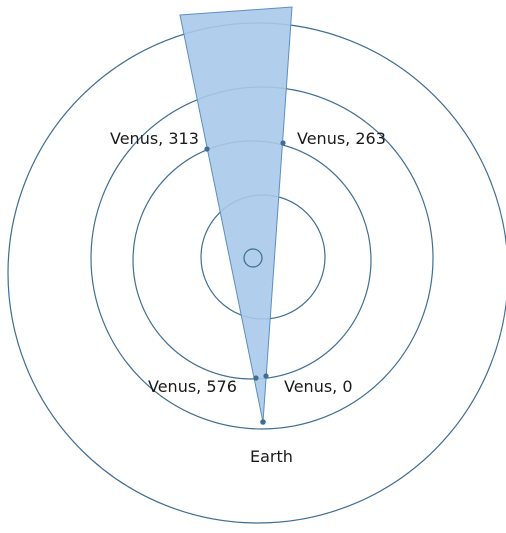 This screenshot has height=533, width=506. Describe the element at coordinates (256, 378) in the screenshot. I see `venus-576-dot` at that location.